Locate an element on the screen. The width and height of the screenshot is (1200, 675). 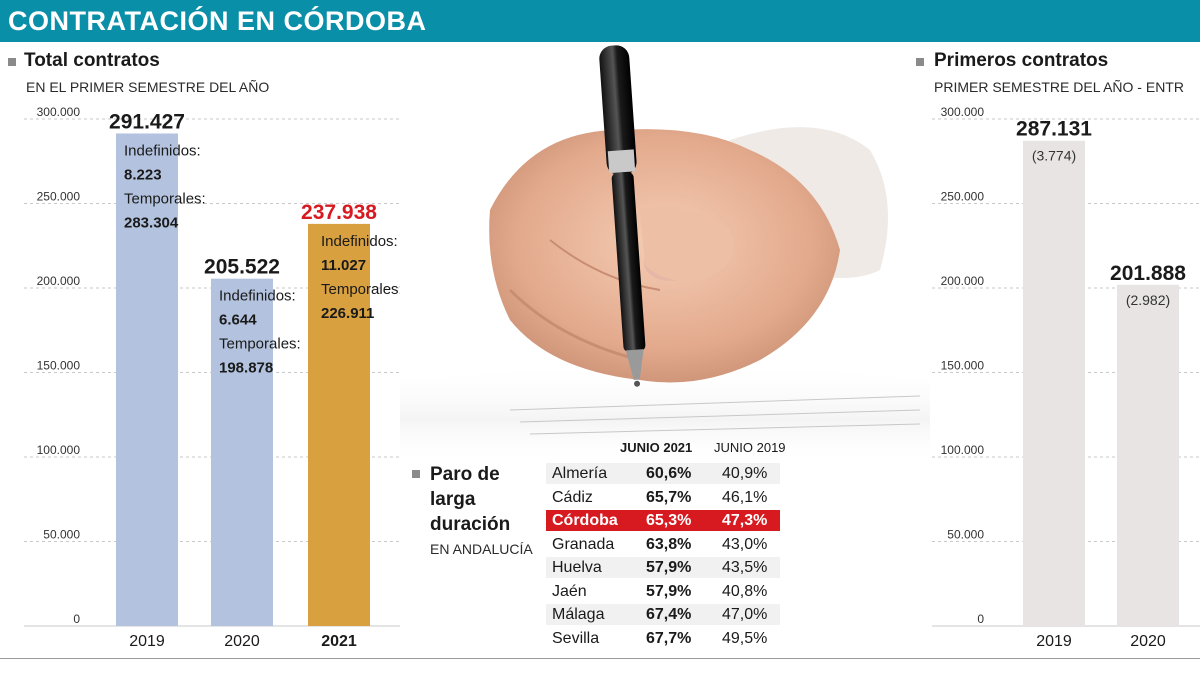
value-label: 205.522 is located at coordinates (242, 267).